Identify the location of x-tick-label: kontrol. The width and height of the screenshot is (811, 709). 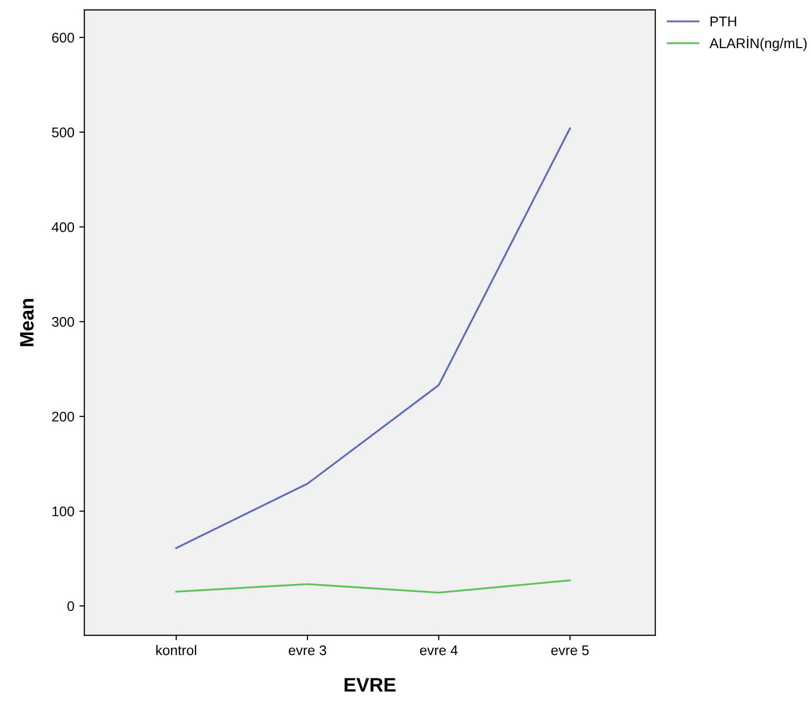
(176, 650).